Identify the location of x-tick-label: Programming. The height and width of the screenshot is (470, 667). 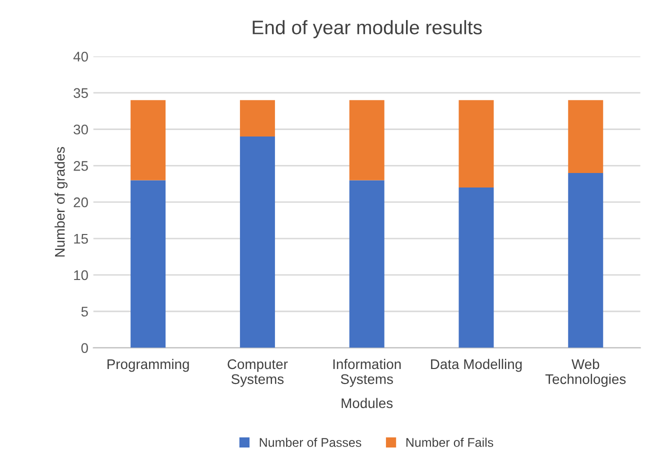
(148, 365).